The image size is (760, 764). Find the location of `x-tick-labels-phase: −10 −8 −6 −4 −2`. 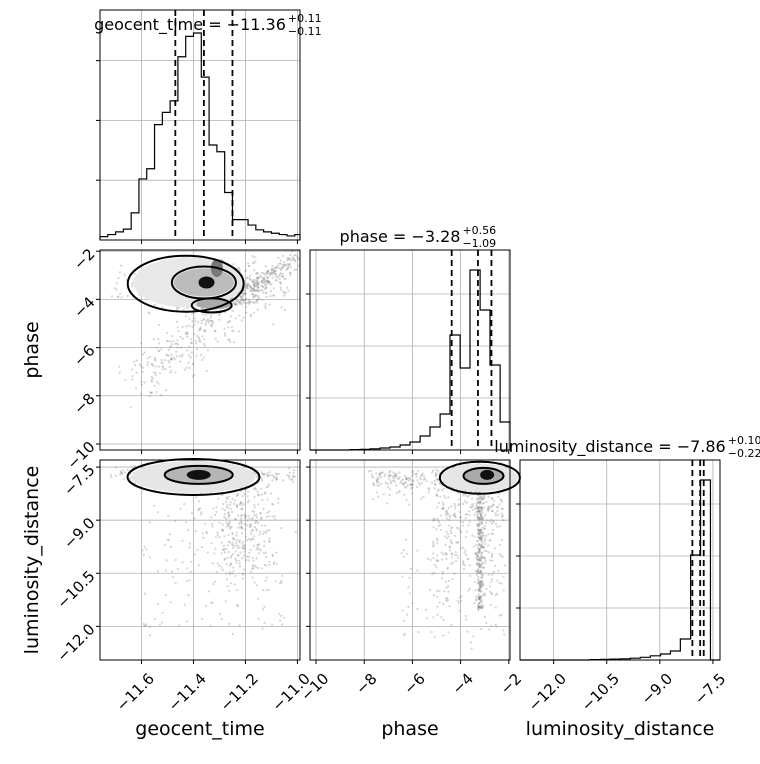

x-tick-labels-phase: −10 −8 −6 −4 −2 is located at coordinates (411, 687).